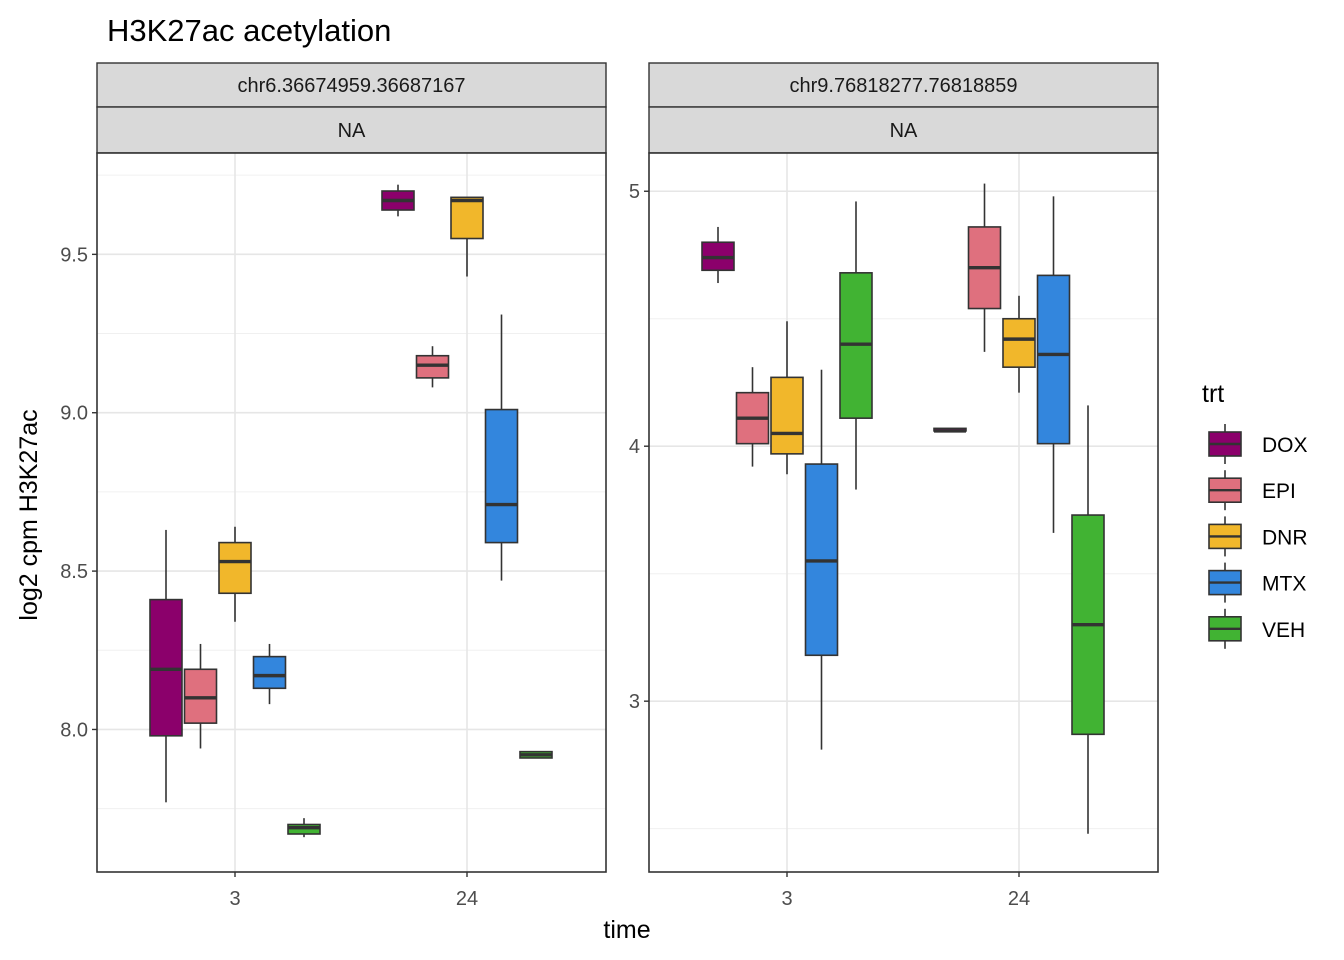 This screenshot has height=960, width=1344. What do you see at coordinates (1257, 582) in the screenshot?
I see `legend-entry-mtx: MTX` at bounding box center [1257, 582].